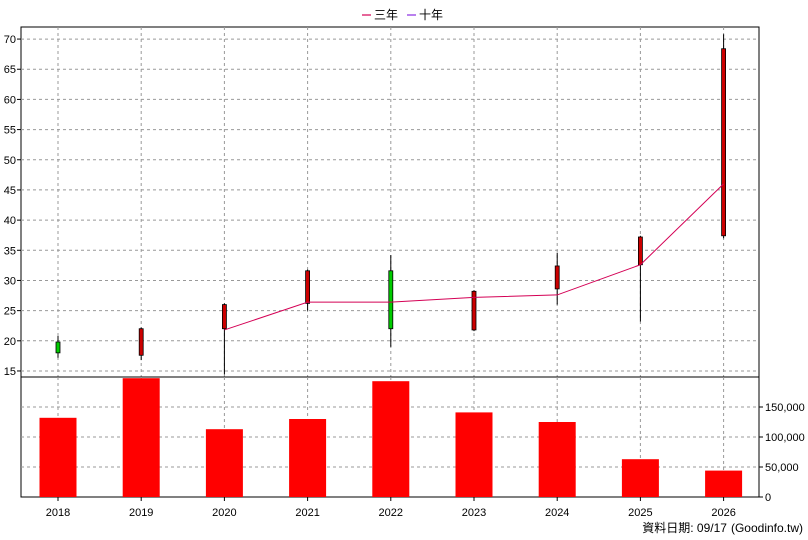 Image resolution: width=808 pixels, height=540 pixels. Describe the element at coordinates (782, 468) in the screenshot. I see `volume-tick-label: 50,000` at that location.